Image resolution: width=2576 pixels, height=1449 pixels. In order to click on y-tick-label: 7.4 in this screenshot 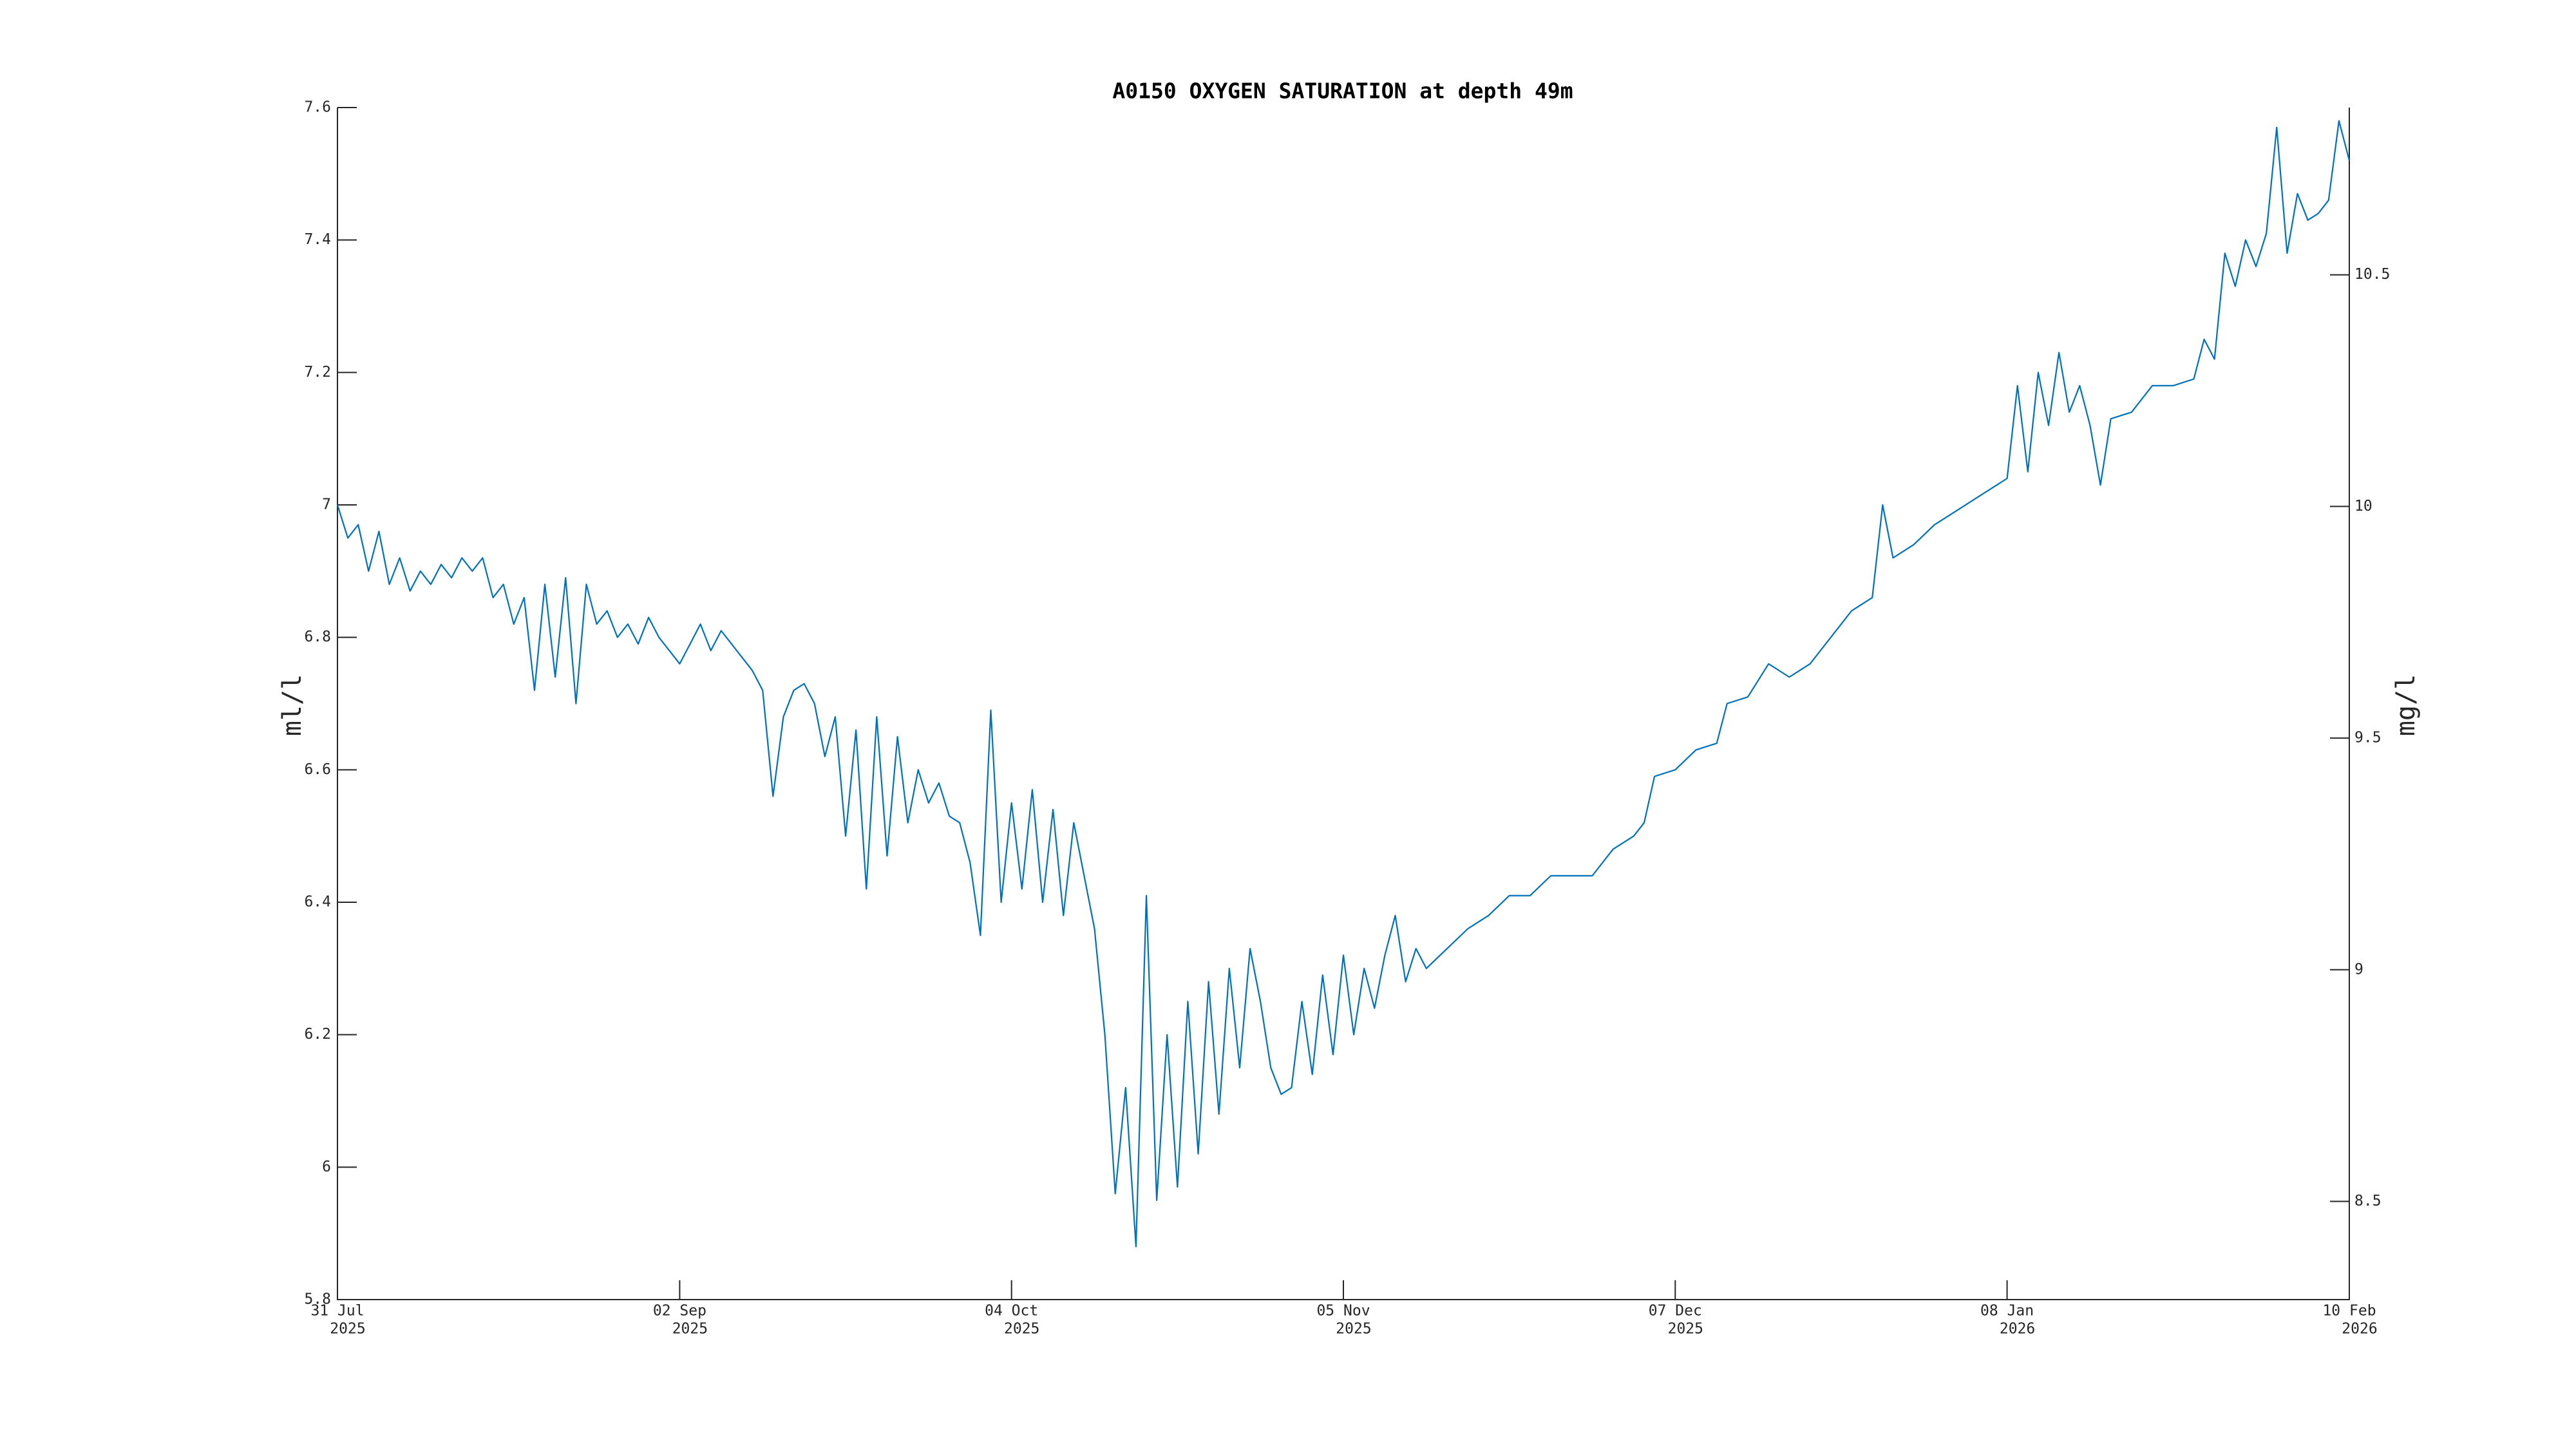, I will do `click(318, 240)`.